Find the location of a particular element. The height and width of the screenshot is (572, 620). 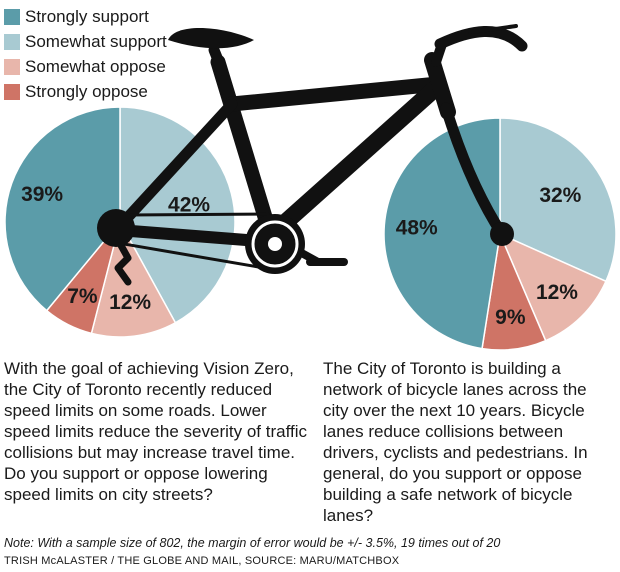

legend-item-strongly-oppose: Strongly oppose is located at coordinates (85, 91).